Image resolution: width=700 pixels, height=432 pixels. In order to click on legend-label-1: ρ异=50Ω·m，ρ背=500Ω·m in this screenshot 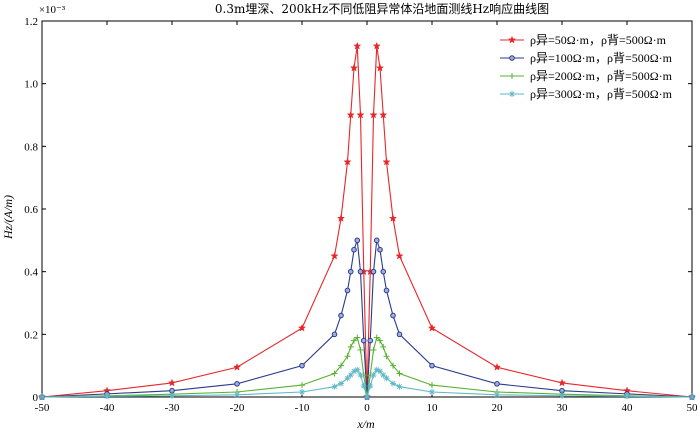, I will do `click(598, 40)`.